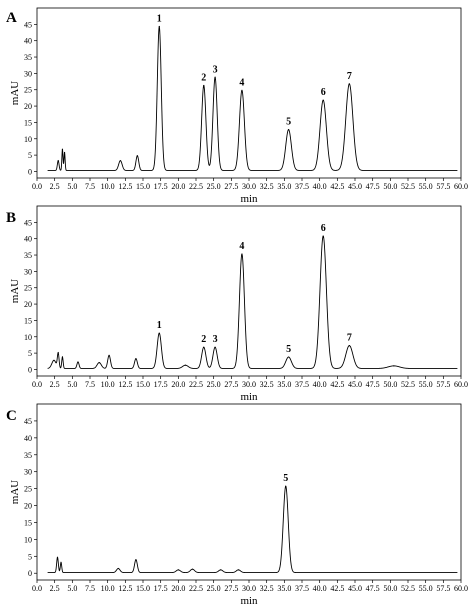 This screenshot has width=474, height=608. Describe the element at coordinates (349, 338) in the screenshot. I see `peak-label-7: 7` at that location.